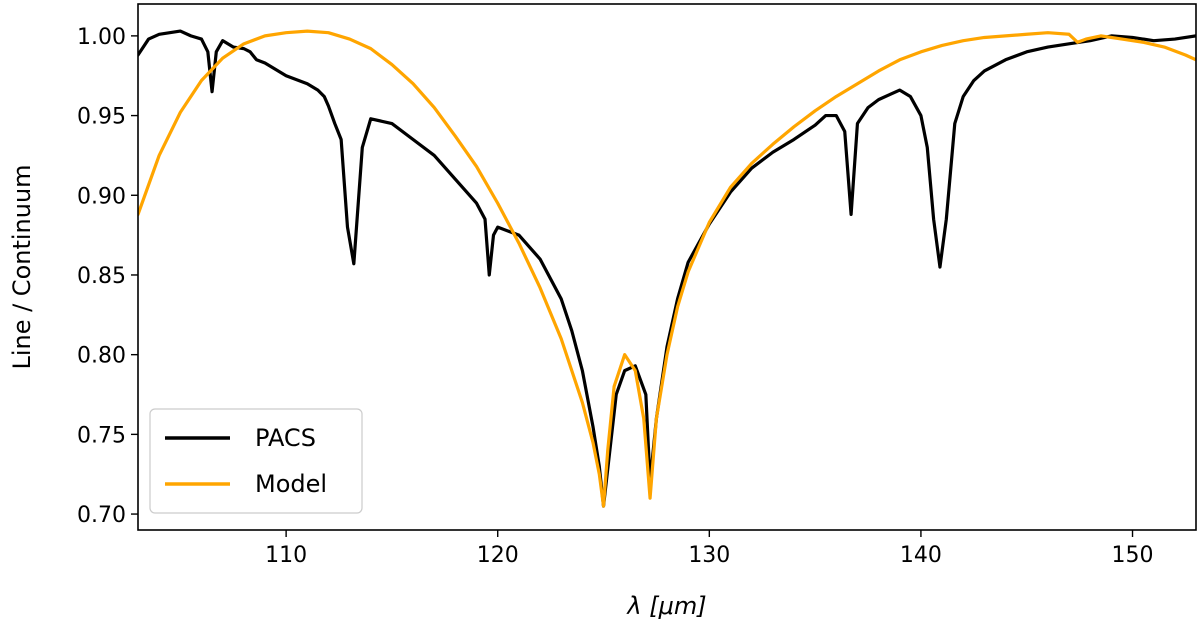  I want to click on x-tick-label: 140, so click(921, 555).